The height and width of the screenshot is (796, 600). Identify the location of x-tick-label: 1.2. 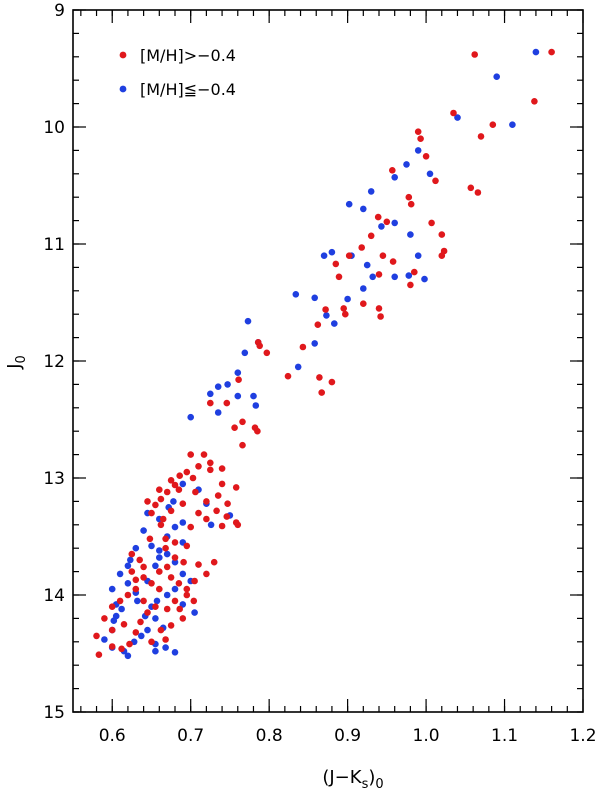
(582, 736).